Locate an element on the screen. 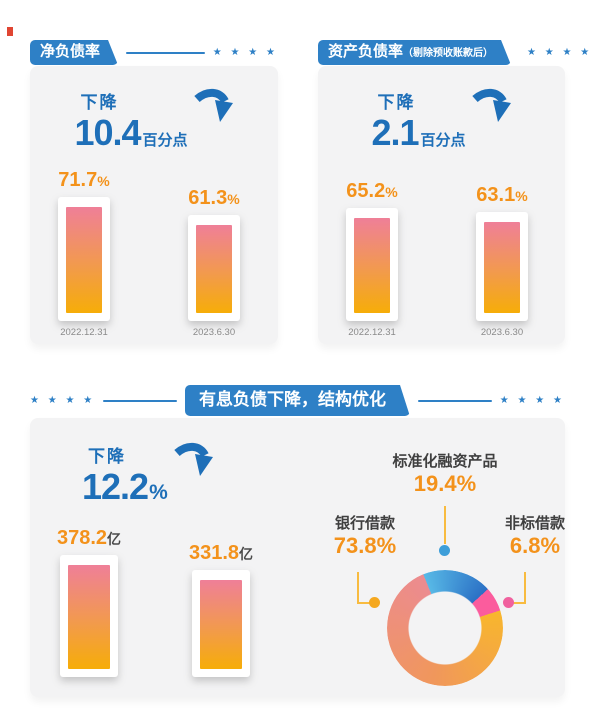 This screenshot has width=600, height=720. bar-group: 71.7% 2022.12.31 is located at coordinates (84, 254).